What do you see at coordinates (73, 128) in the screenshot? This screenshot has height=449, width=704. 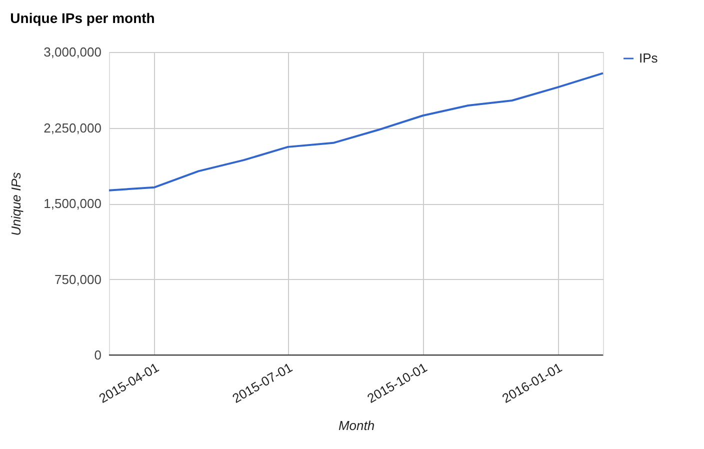 I see `y-tick-label: 2,250,000` at bounding box center [73, 128].